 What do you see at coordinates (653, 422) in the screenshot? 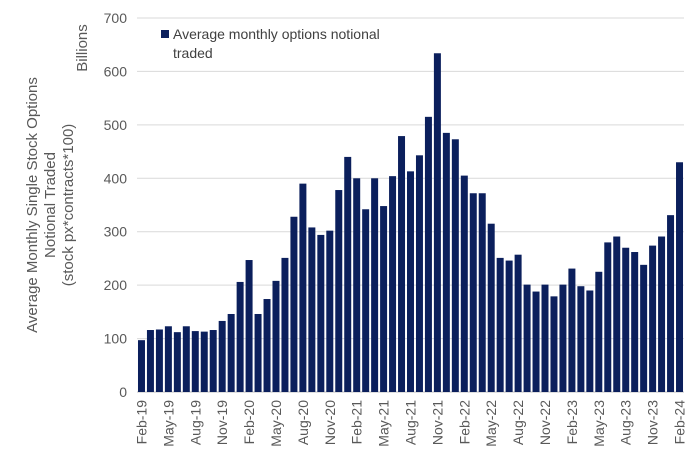
I see `x-tick-label: Nov-23` at bounding box center [653, 422].